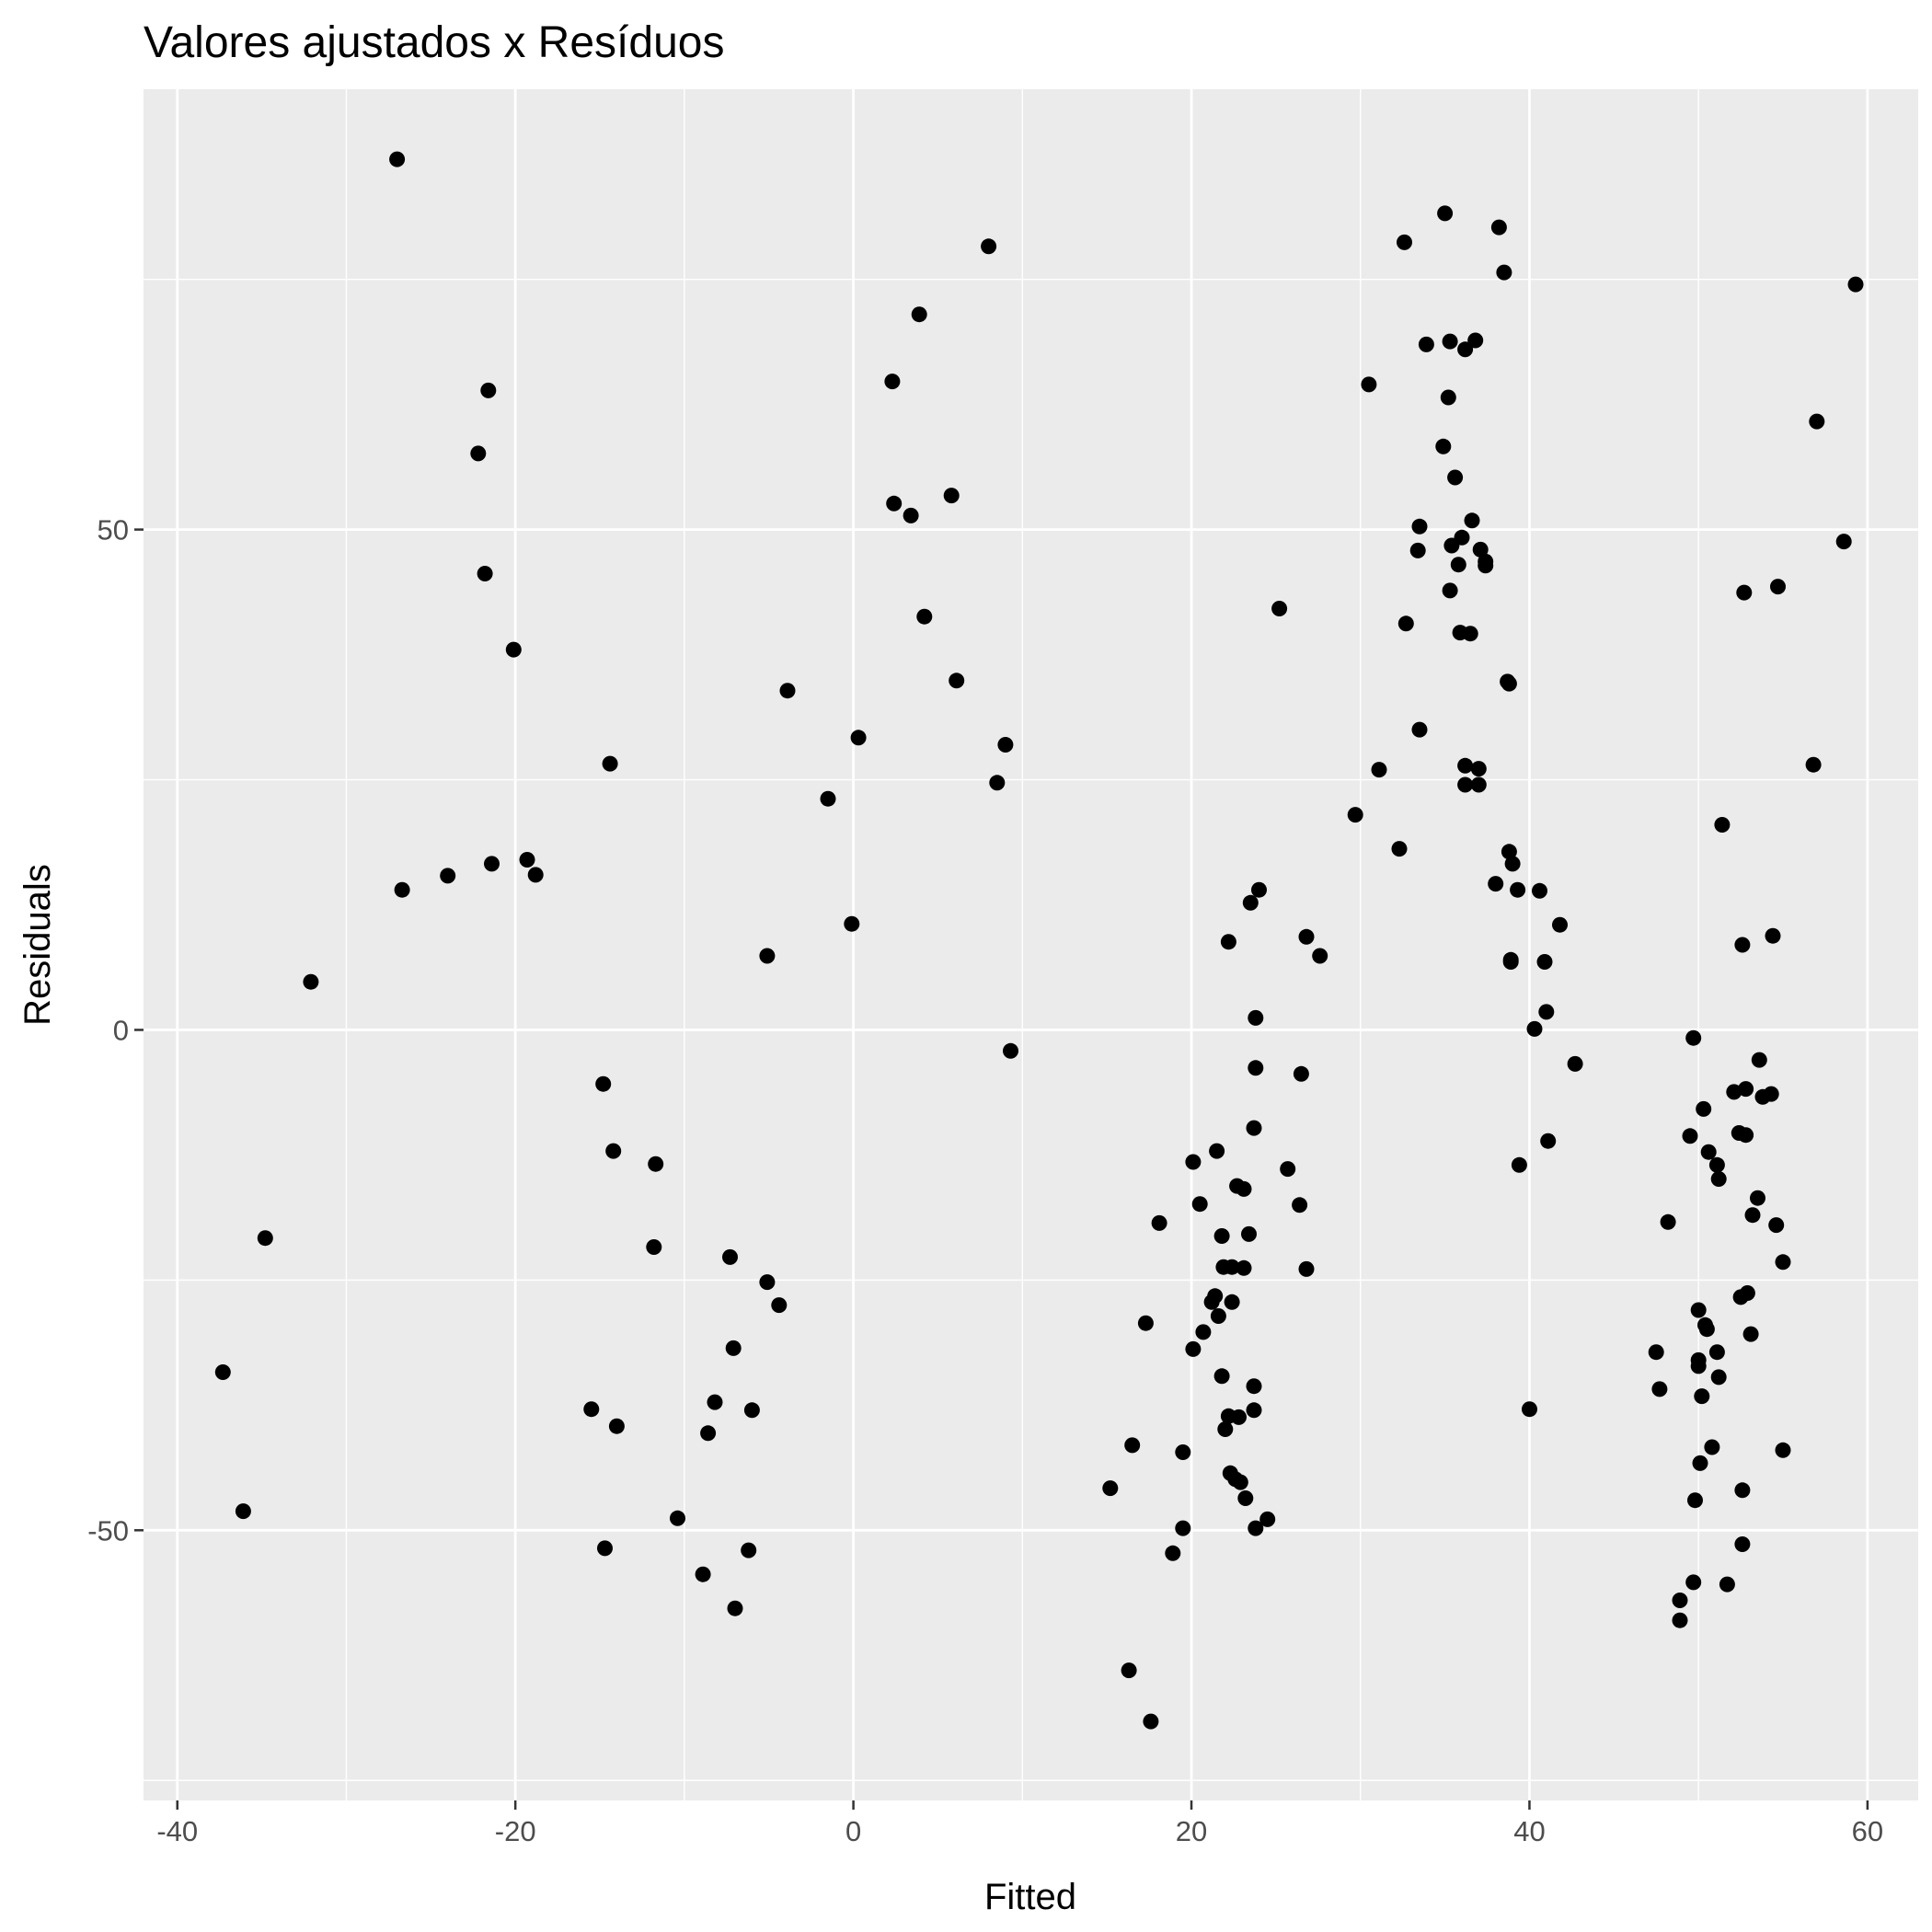 The height and width of the screenshot is (1932, 1932). I want to click on x-axis: -40 -20 0 20 40 60, so click(1020, 1823).